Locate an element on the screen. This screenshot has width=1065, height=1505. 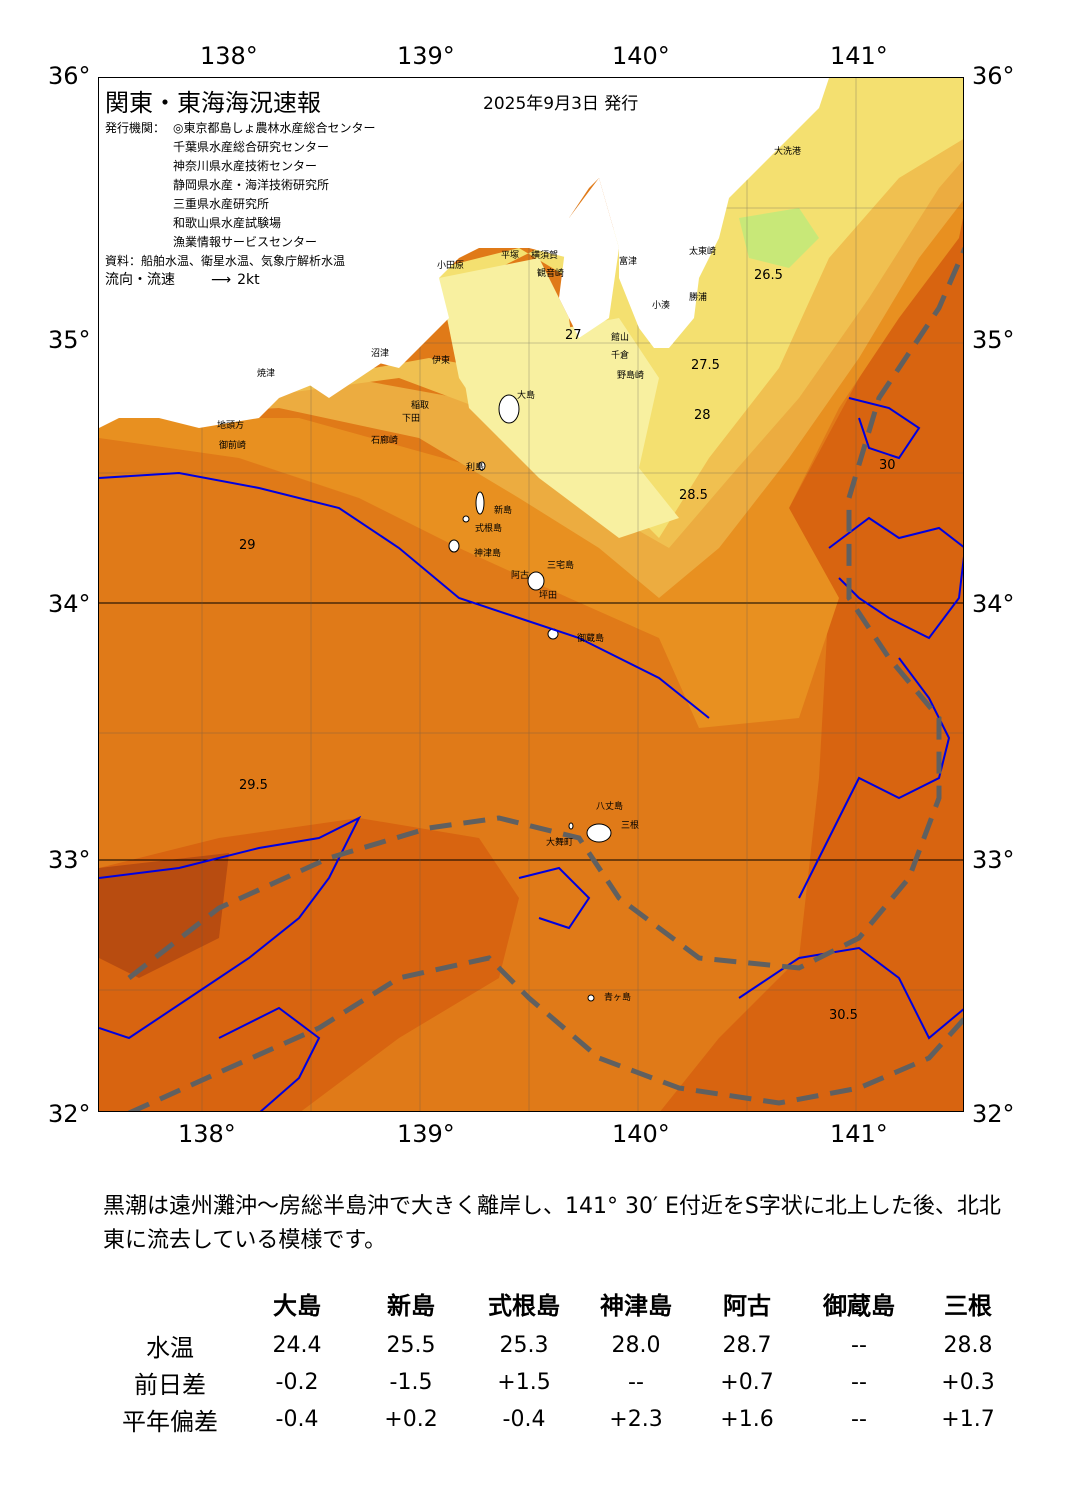
land-izu-peninsula is located at coordinates (344, 353).